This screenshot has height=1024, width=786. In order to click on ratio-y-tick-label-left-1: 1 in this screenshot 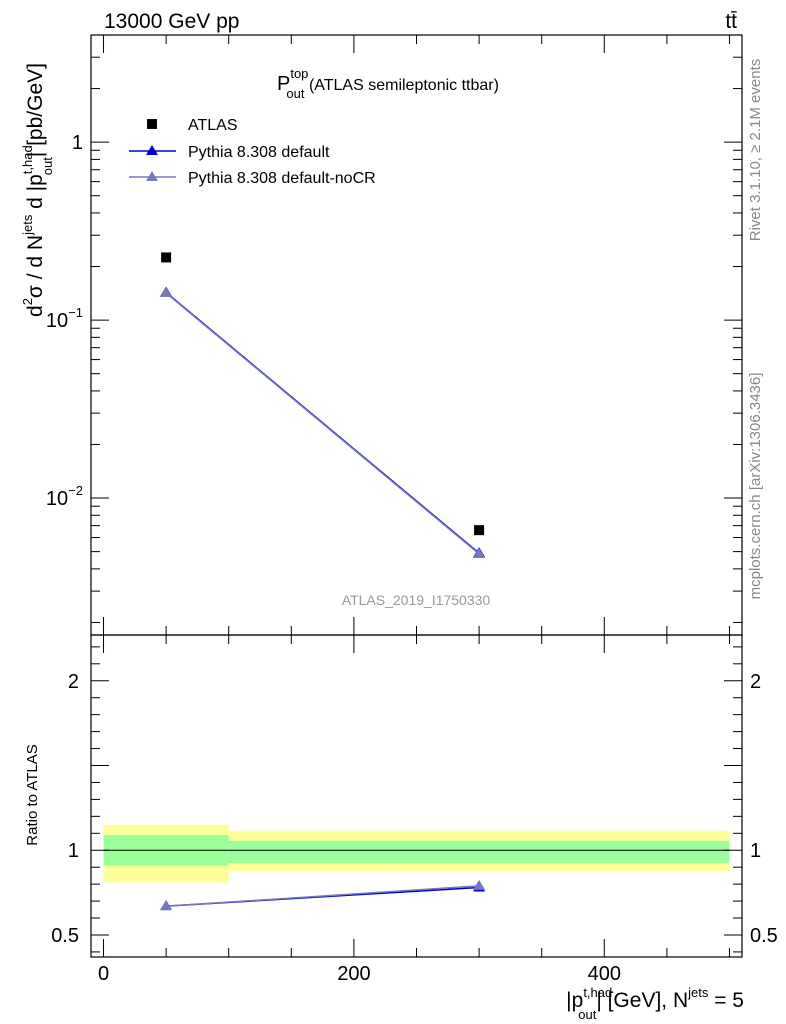, I will do `click(73, 851)`.